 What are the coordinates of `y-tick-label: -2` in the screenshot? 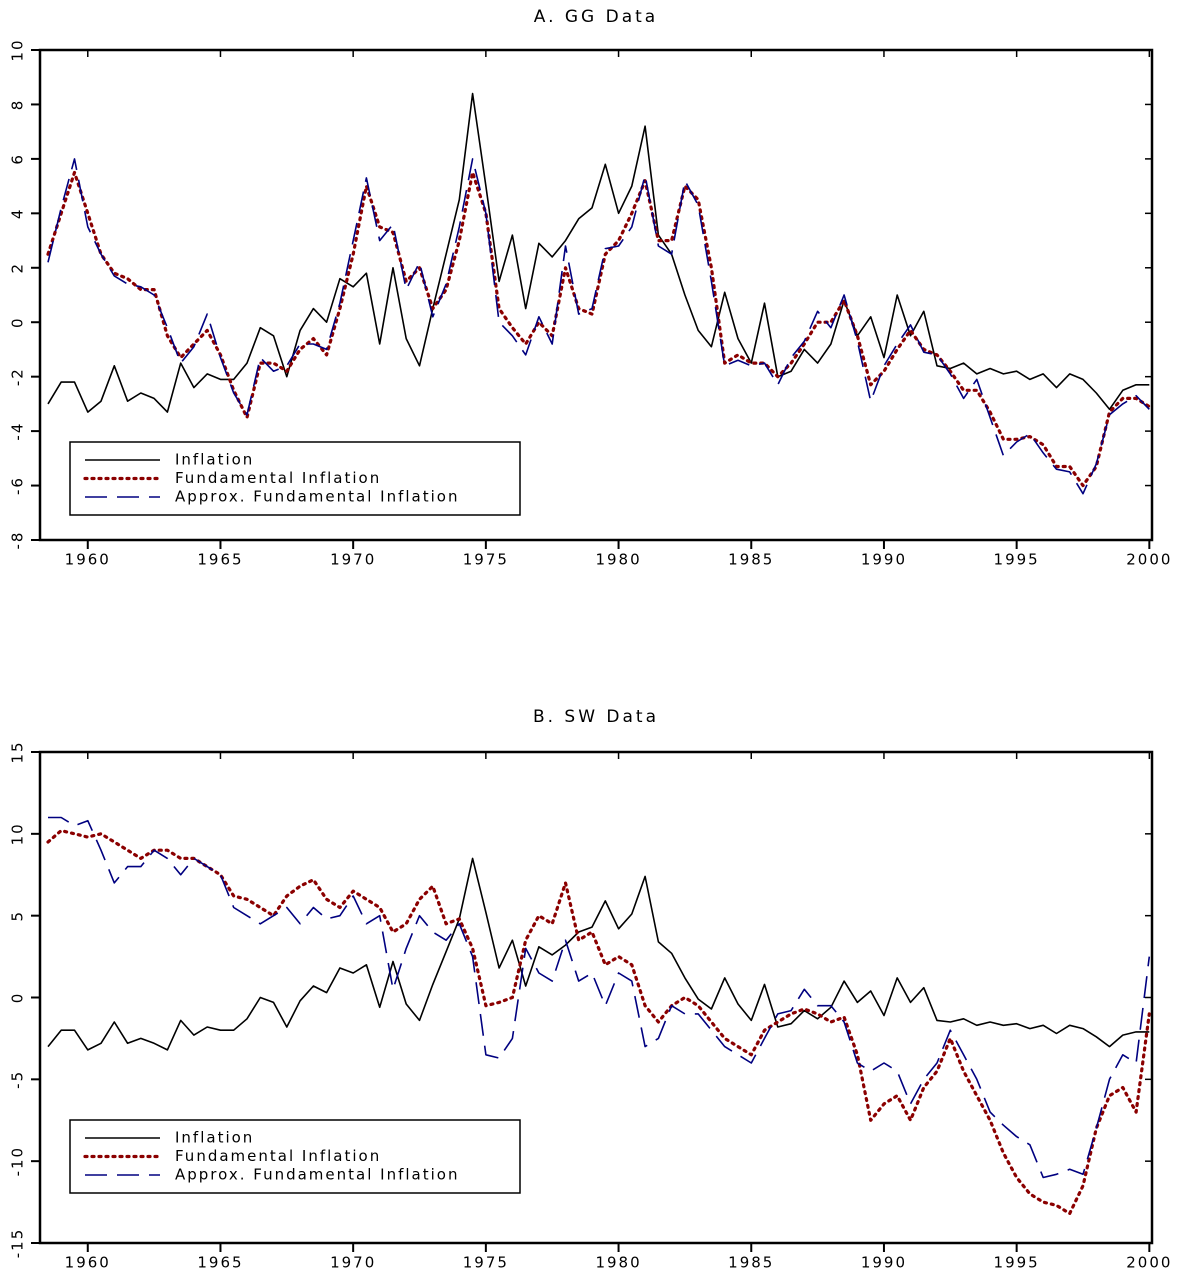 It's located at (18, 376).